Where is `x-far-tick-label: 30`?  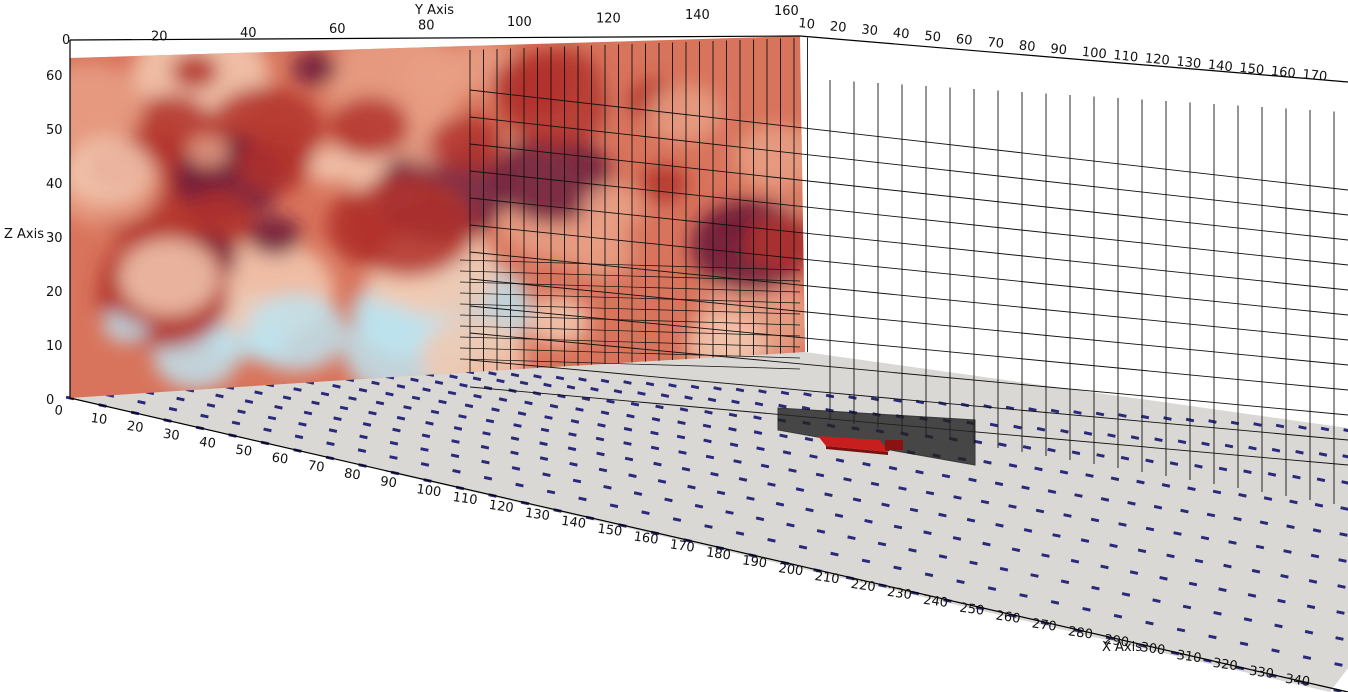
x-far-tick-label: 30 is located at coordinates (870, 30).